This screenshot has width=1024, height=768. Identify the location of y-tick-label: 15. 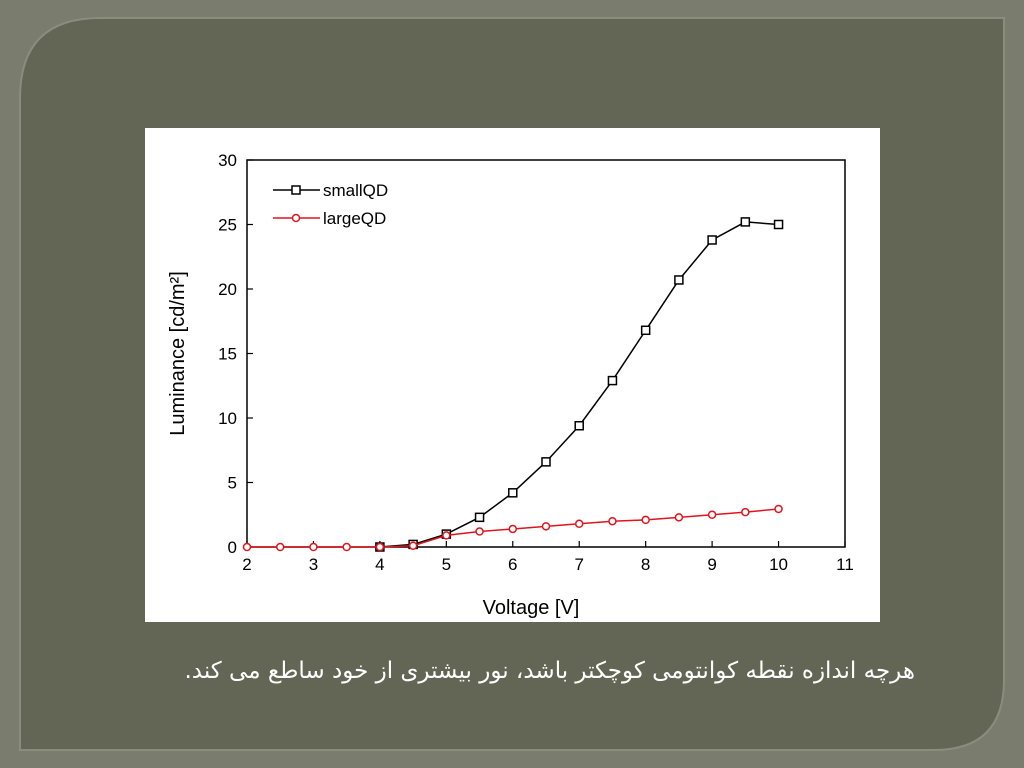
(227, 354).